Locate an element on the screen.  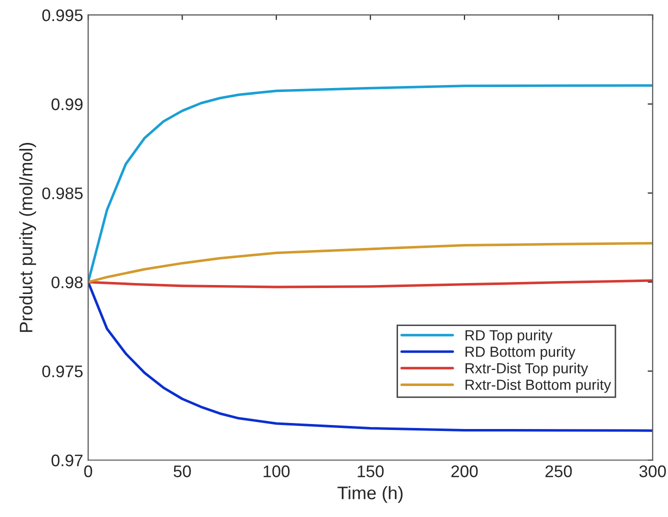
y-axis-title: Product purity (mol/mol) is located at coordinates (27, 237).